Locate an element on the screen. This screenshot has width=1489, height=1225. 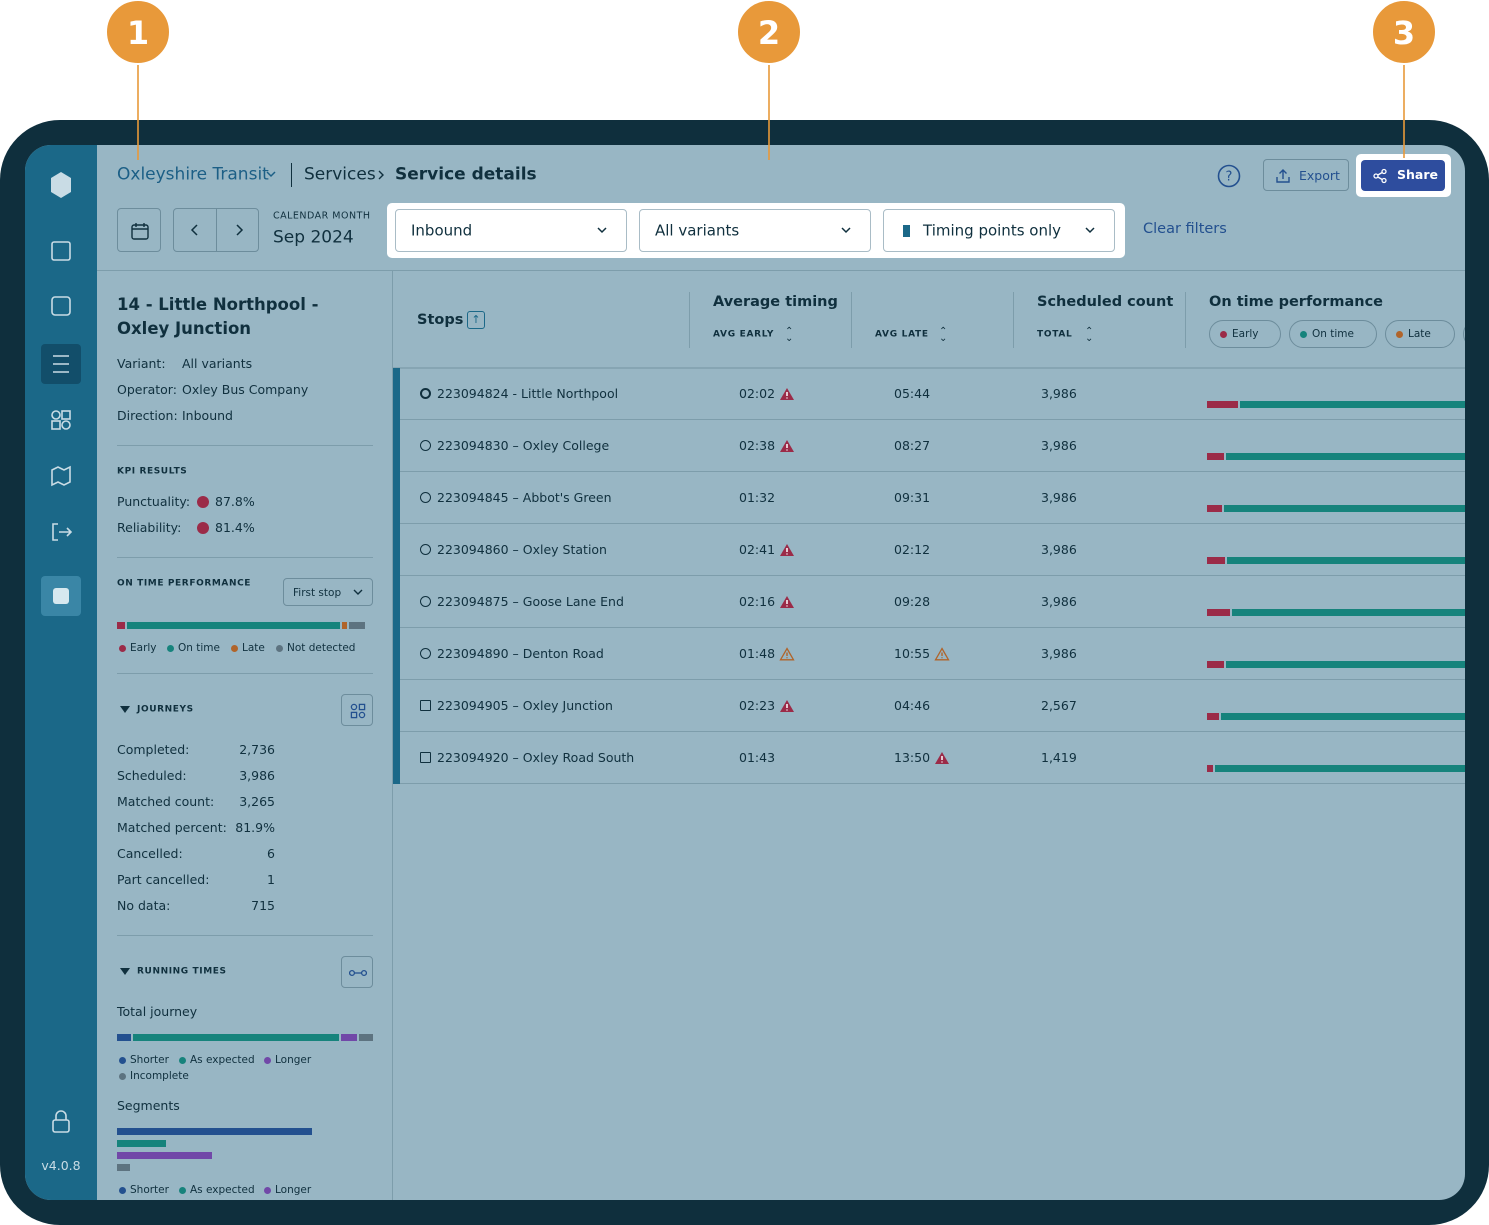
share-button: Share is located at coordinates (1403, 175).